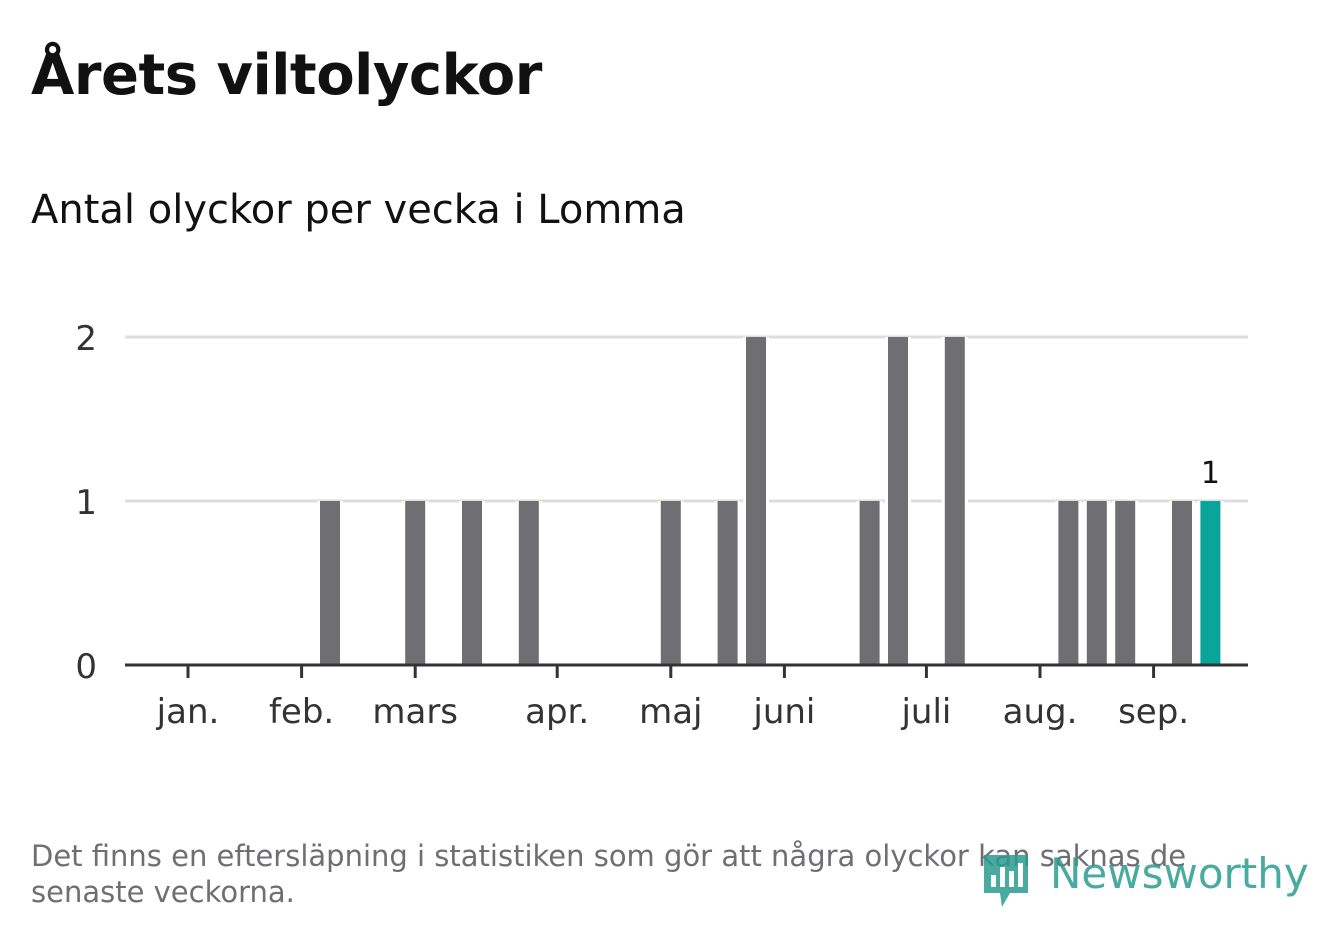  What do you see at coordinates (358, 210) in the screenshot?
I see `chart-subtitle: Antal olyckor per vecka i Lomma` at bounding box center [358, 210].